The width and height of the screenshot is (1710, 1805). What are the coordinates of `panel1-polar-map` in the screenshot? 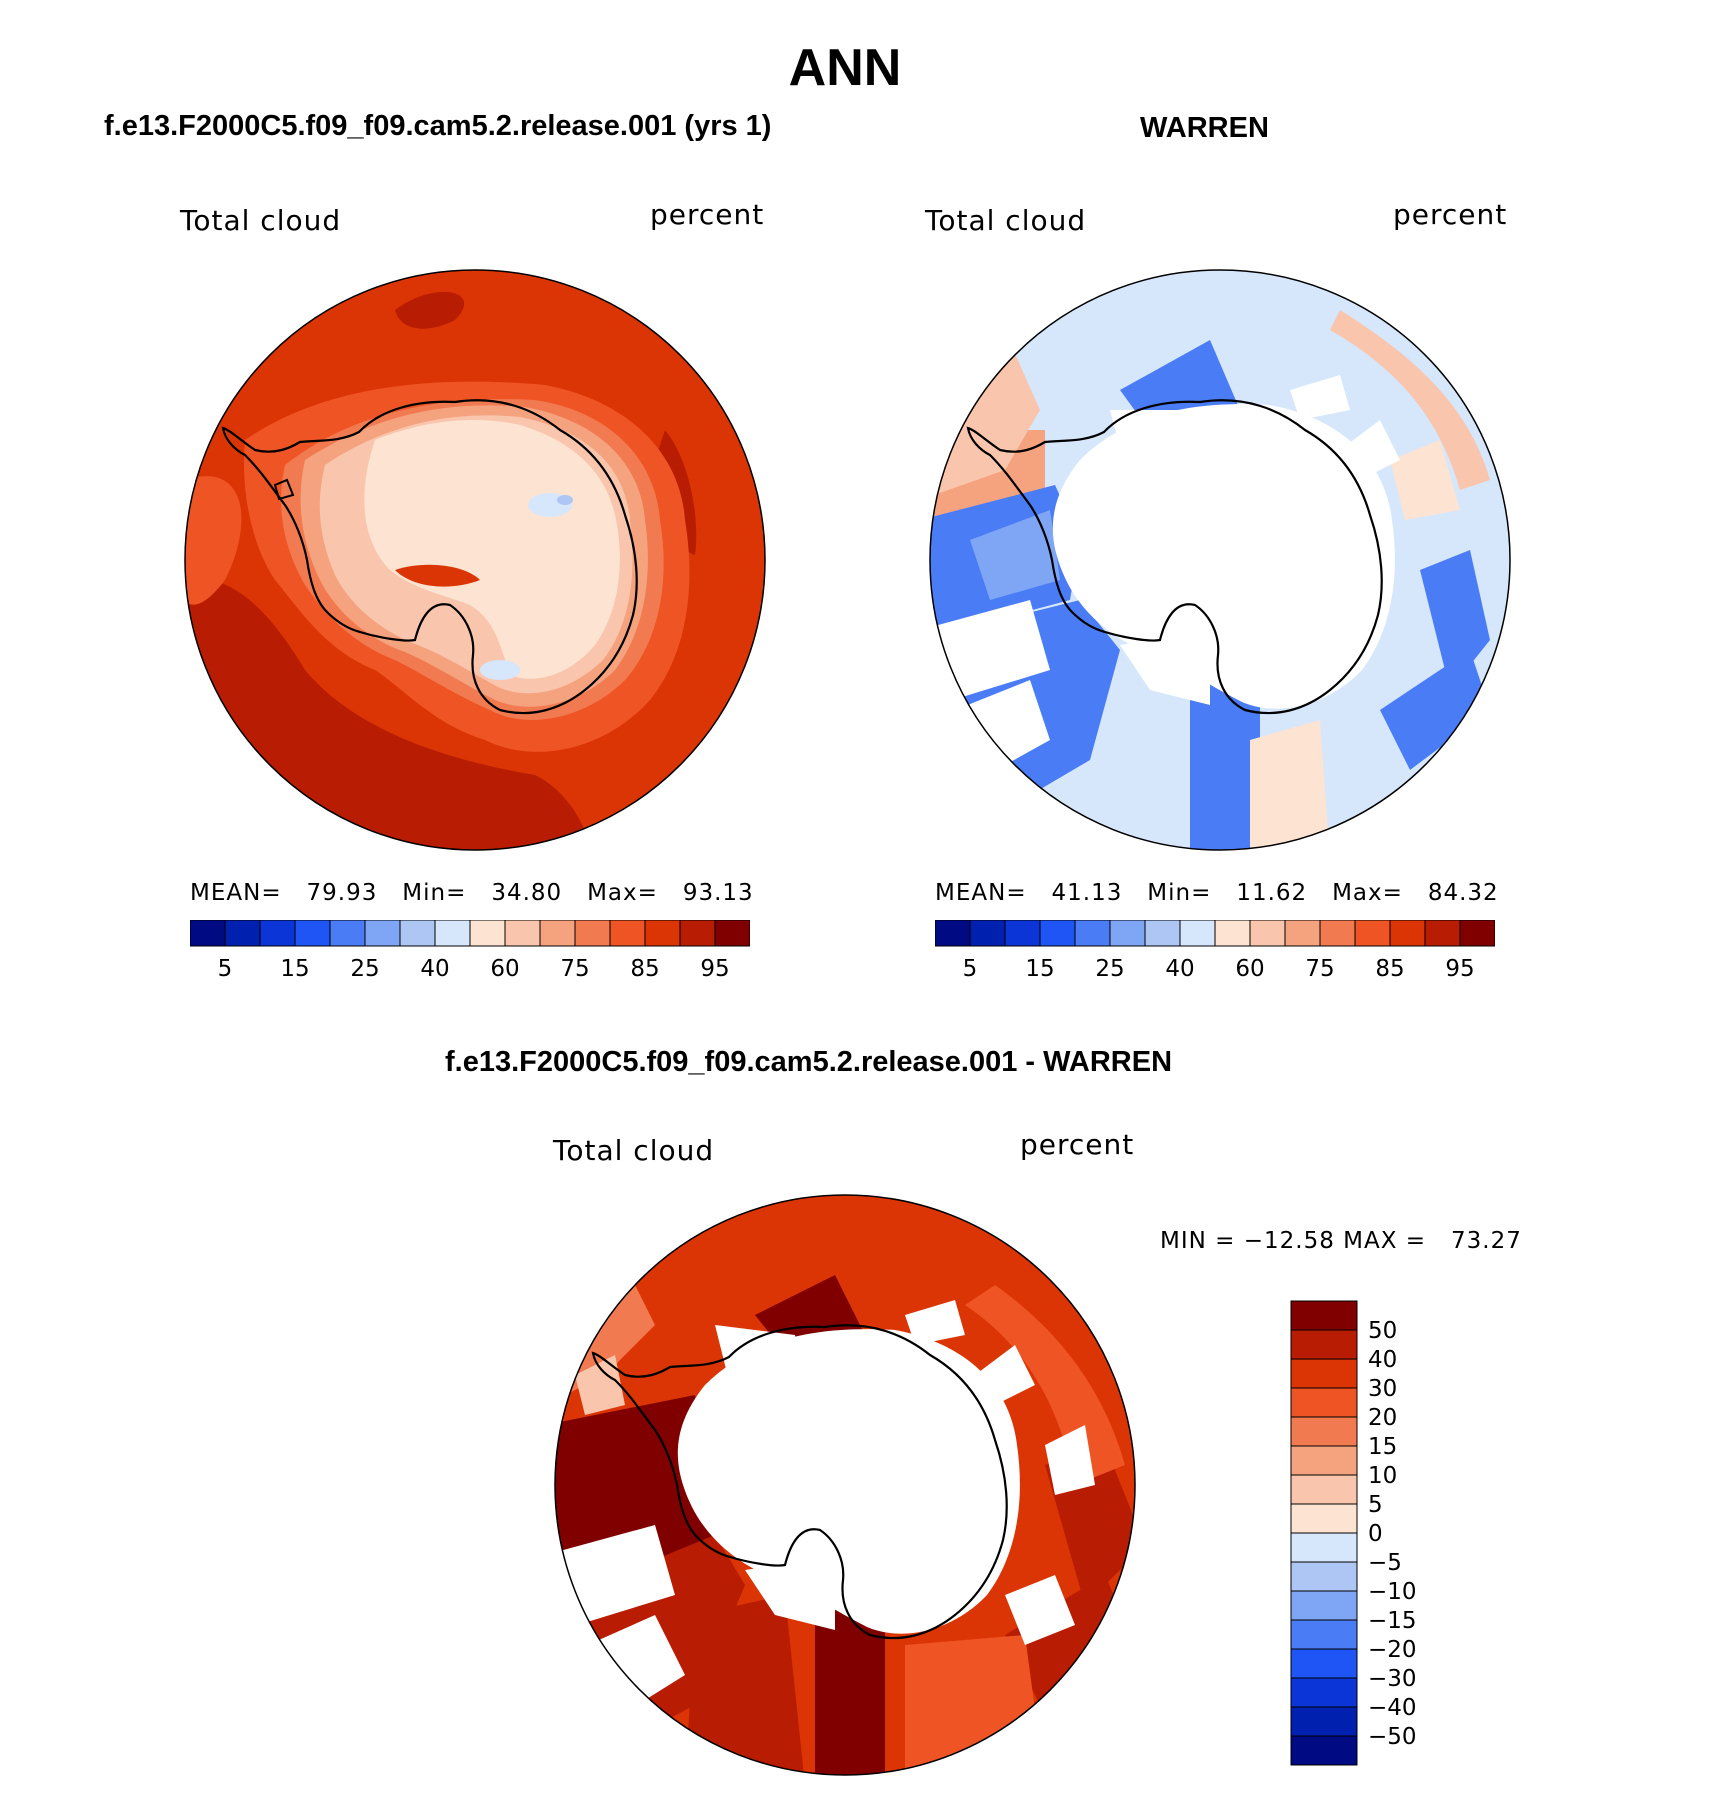 It's located at (475, 560).